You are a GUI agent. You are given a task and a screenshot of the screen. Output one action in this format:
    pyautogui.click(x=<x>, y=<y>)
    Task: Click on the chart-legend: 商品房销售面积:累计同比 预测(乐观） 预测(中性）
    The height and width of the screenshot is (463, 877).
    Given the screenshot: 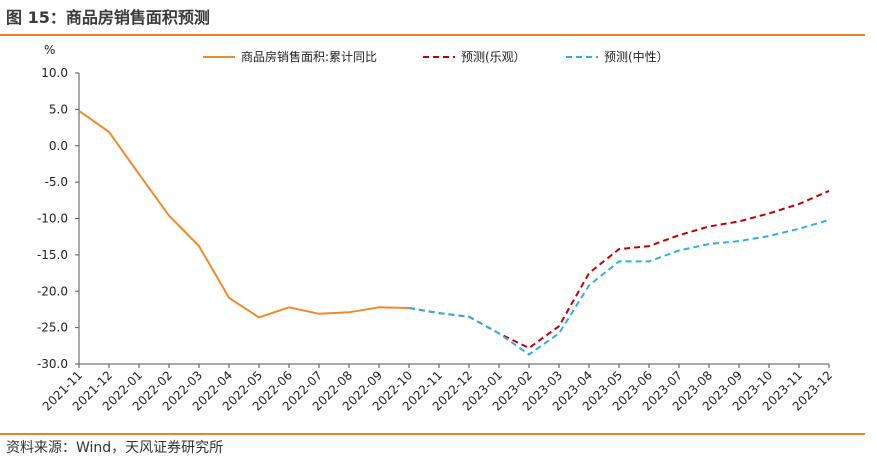 What is the action you would take?
    pyautogui.click(x=436, y=56)
    